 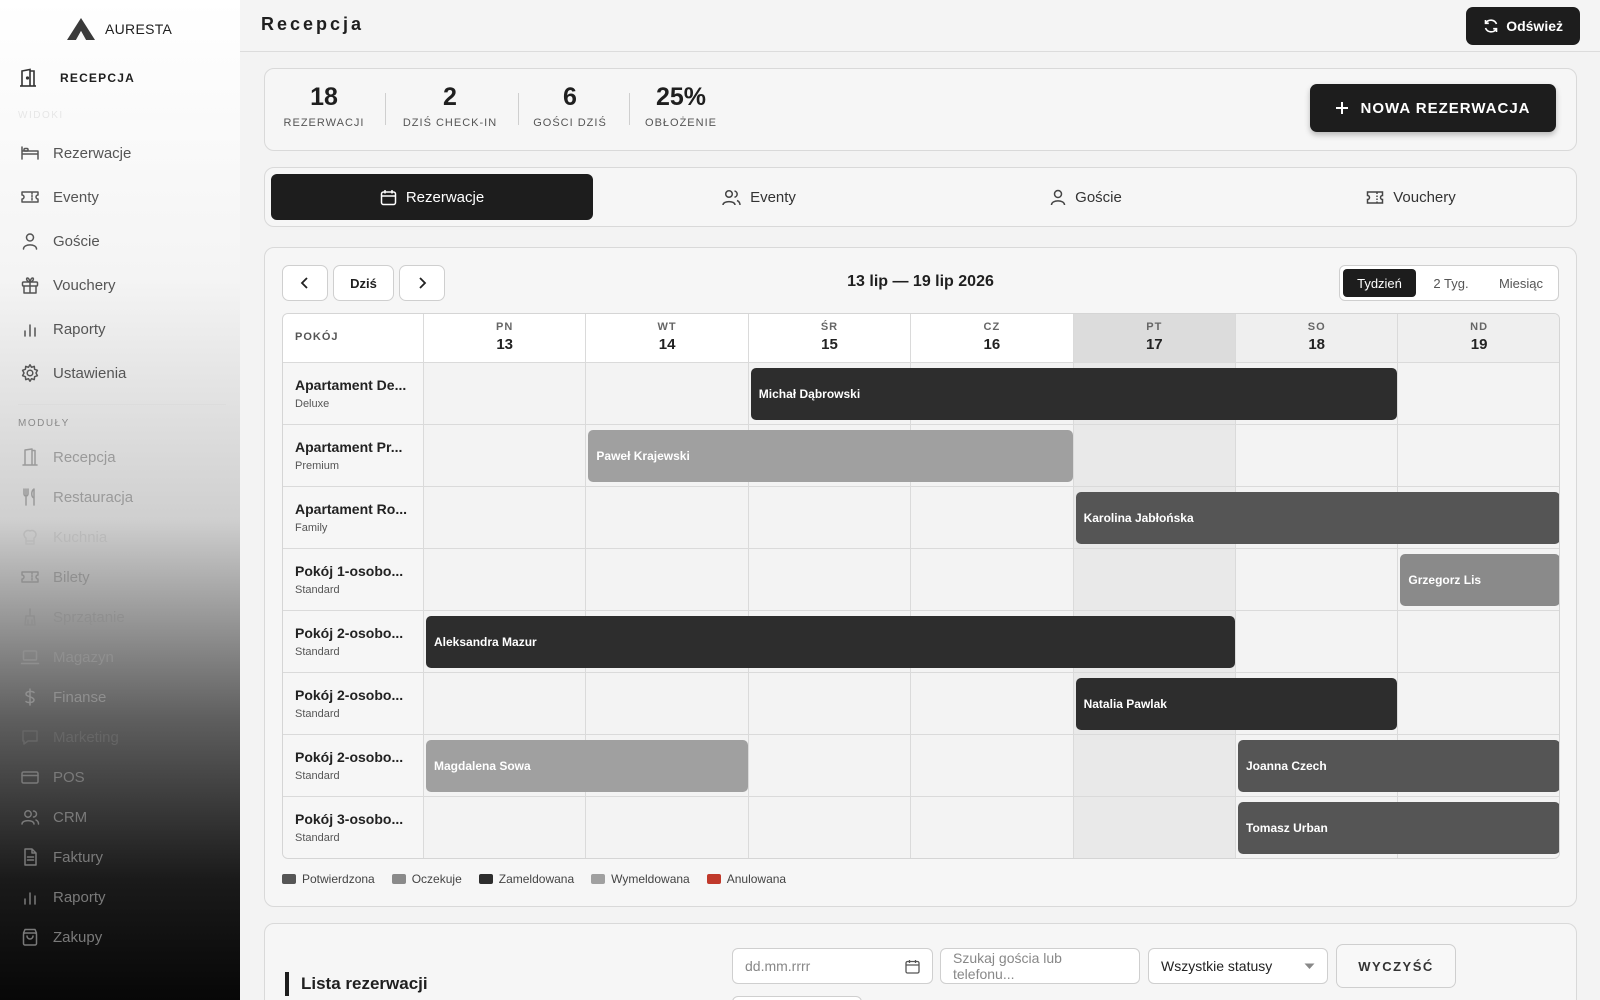 I want to click on day-header: WT 14, so click(x=667, y=338).